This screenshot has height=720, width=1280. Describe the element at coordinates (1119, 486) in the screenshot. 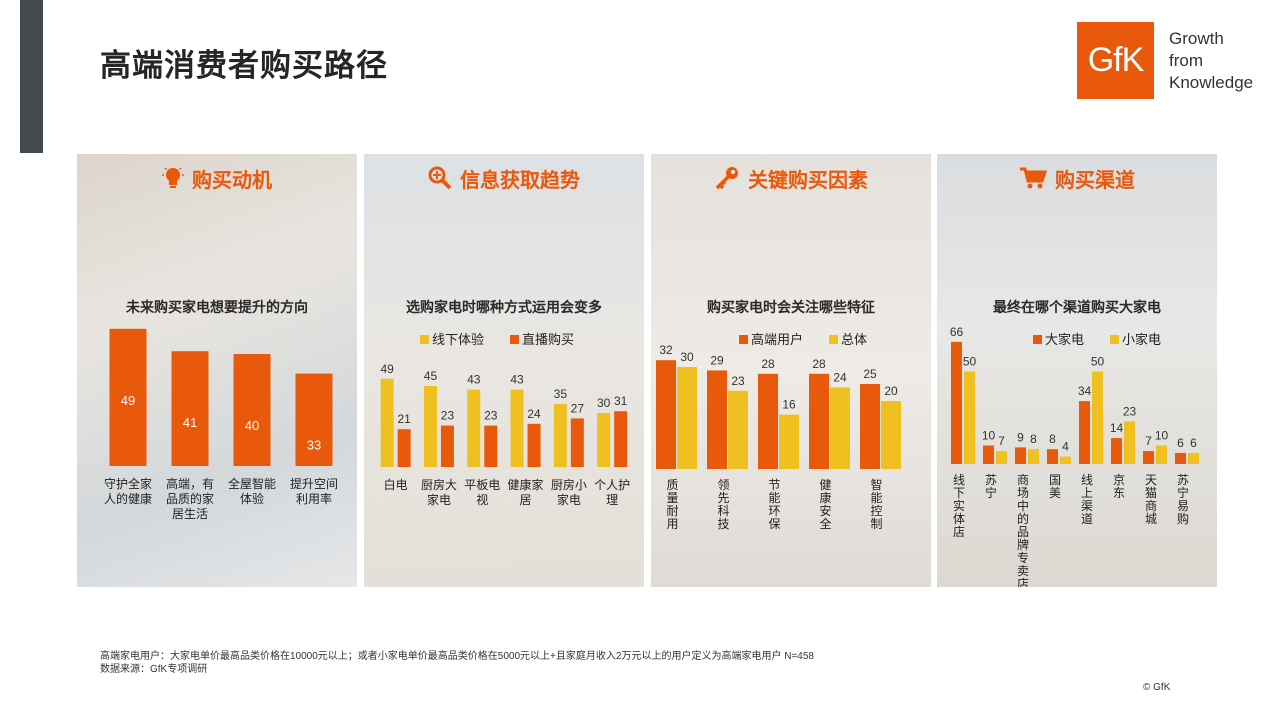

I see `category-label: 京东` at that location.